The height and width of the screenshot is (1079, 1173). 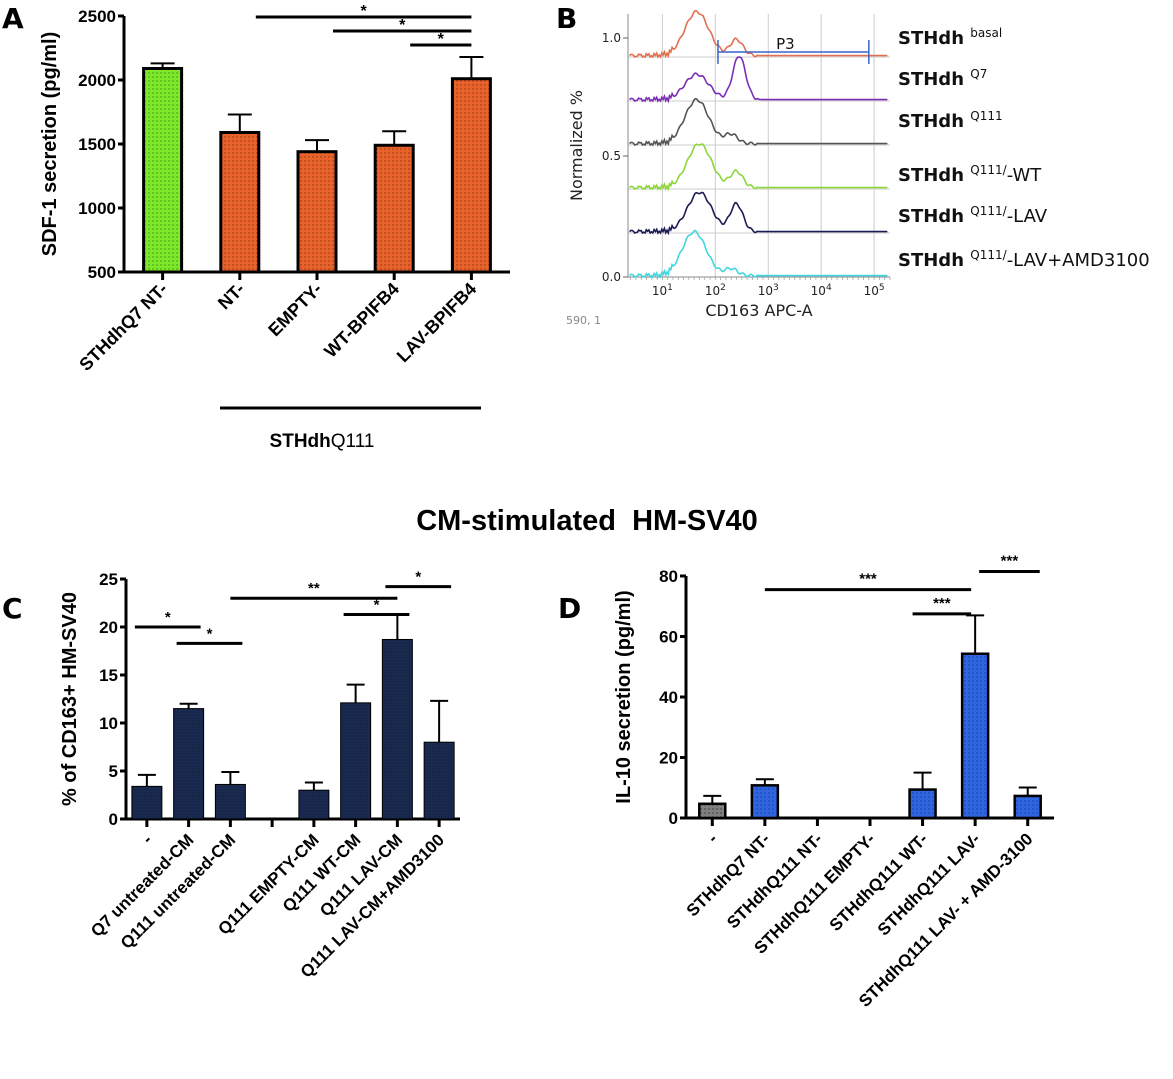 I want to click on panel-letter-c: C, so click(x=12, y=608).